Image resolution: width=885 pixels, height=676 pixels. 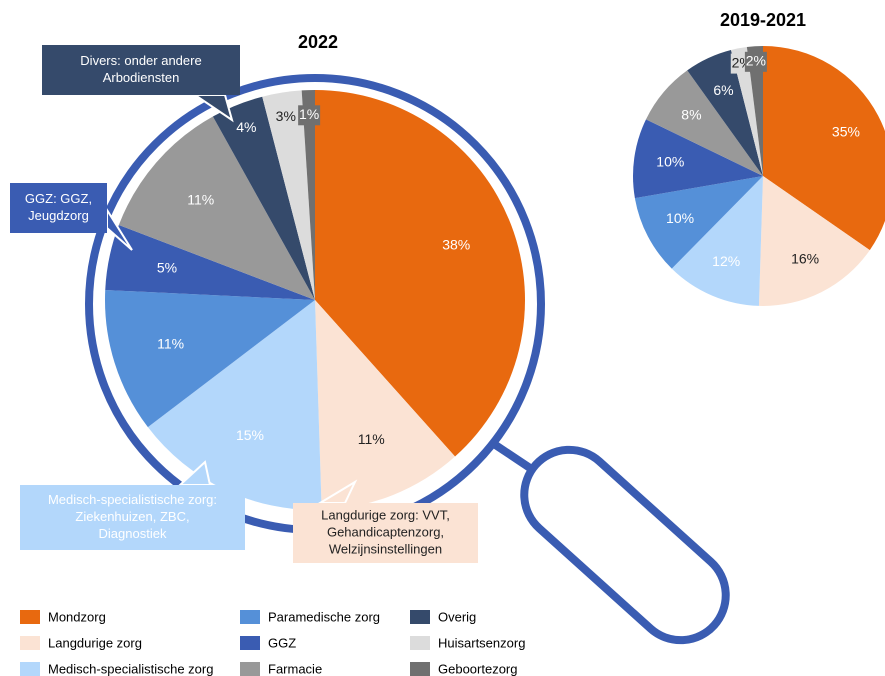 What do you see at coordinates (318, 42) in the screenshot?
I see `chart-title: 2022` at bounding box center [318, 42].